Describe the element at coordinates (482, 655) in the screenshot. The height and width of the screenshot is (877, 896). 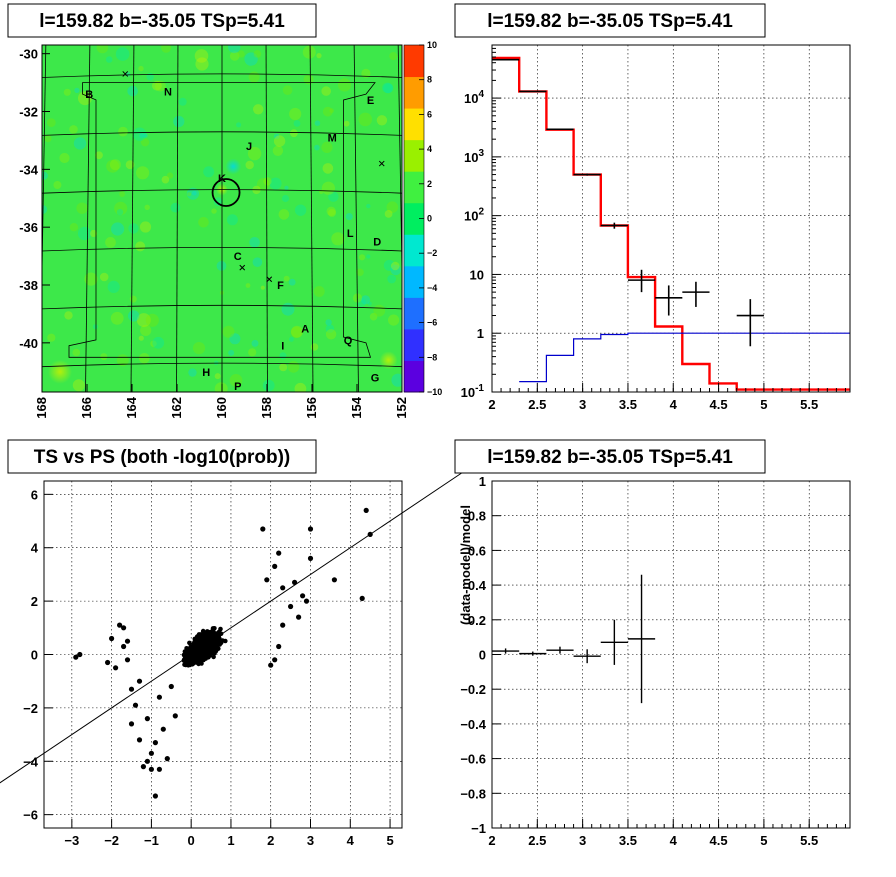
I see `y-tick-label: 0` at that location.